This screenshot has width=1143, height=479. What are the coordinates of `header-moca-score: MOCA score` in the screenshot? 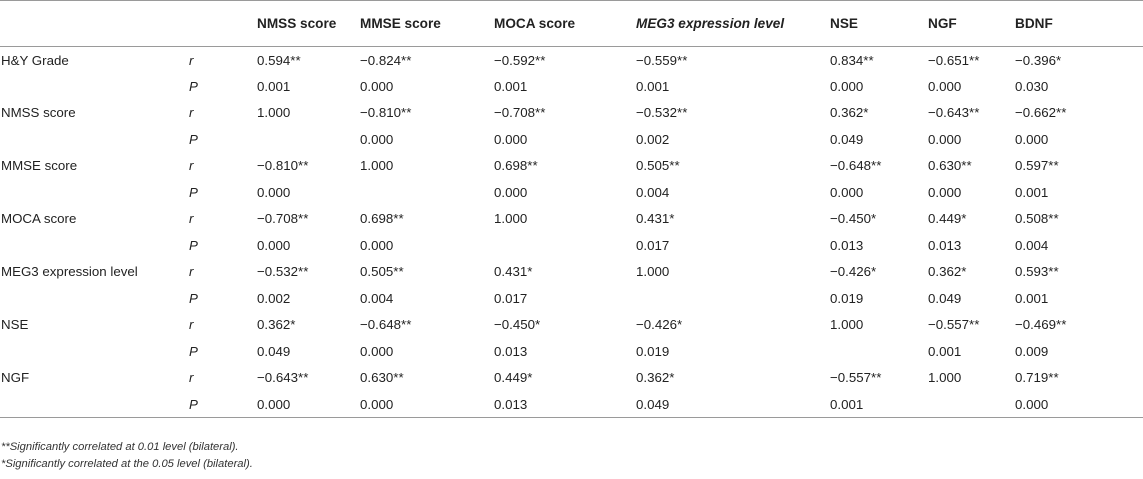 It's located at (536, 23).